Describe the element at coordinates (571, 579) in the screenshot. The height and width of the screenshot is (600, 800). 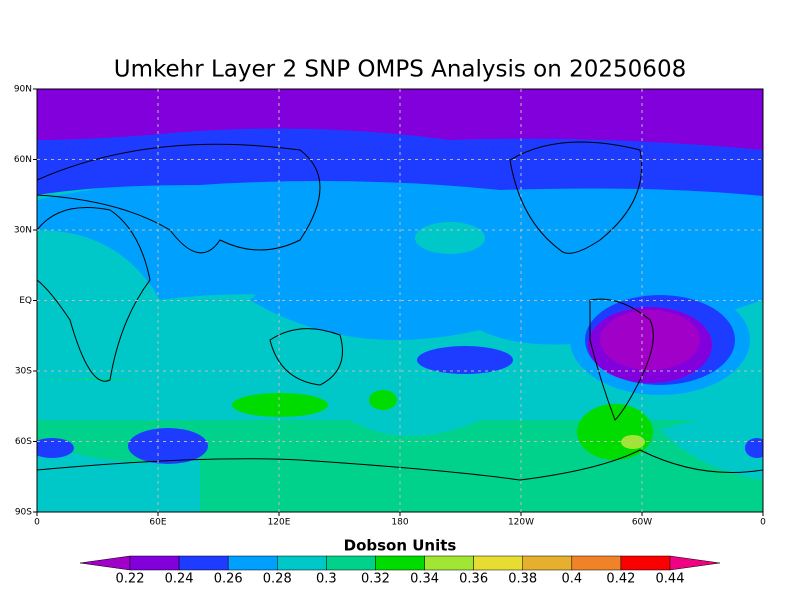
I see `colorbar-tick-label: 0.4` at that location.